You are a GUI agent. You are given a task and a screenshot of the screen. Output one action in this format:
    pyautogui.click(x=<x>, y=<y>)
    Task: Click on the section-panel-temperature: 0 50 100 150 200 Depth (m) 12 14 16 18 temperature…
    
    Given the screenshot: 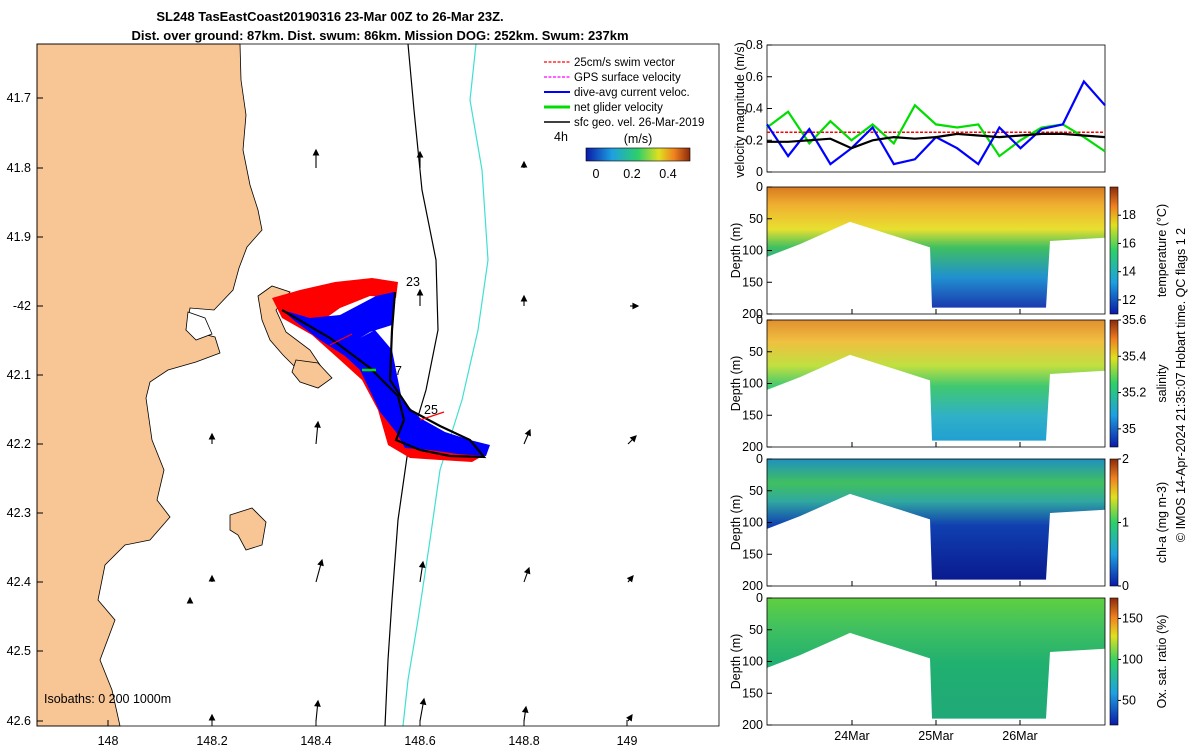 What is the action you would take?
    pyautogui.click(x=949, y=250)
    